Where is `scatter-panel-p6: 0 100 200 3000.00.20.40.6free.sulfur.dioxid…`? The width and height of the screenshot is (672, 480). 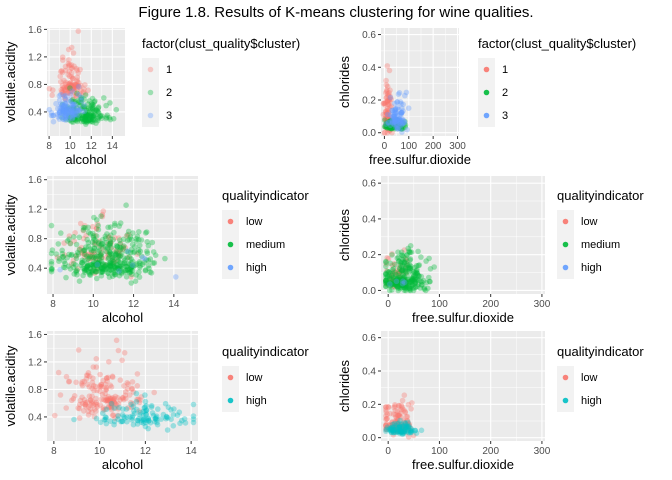 scatter-panel-p6: 0 100 200 3000.00.20.40.6free.sulfur.dioxid… is located at coordinates (490, 401).